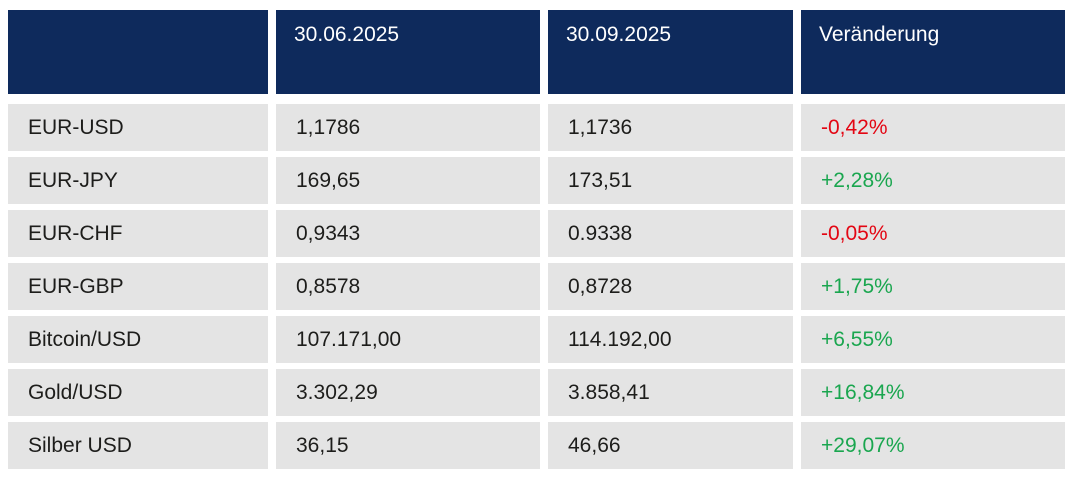  I want to click on change-cell: +1,75%, so click(933, 286).